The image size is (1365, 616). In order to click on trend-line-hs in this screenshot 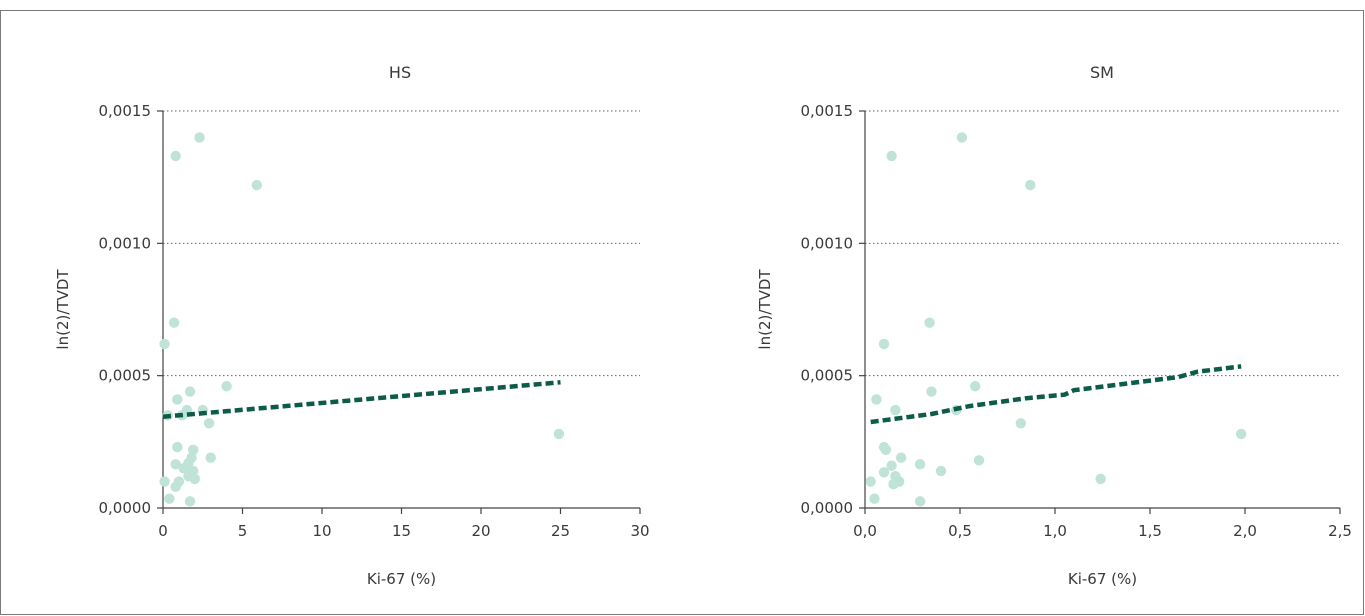, I will do `click(361, 399)`.